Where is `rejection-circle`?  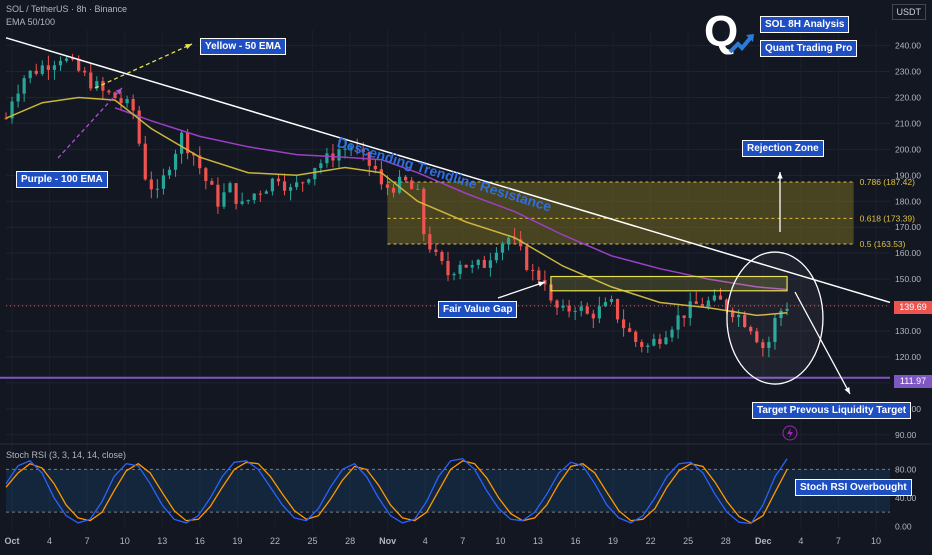 rejection-circle is located at coordinates (775, 318).